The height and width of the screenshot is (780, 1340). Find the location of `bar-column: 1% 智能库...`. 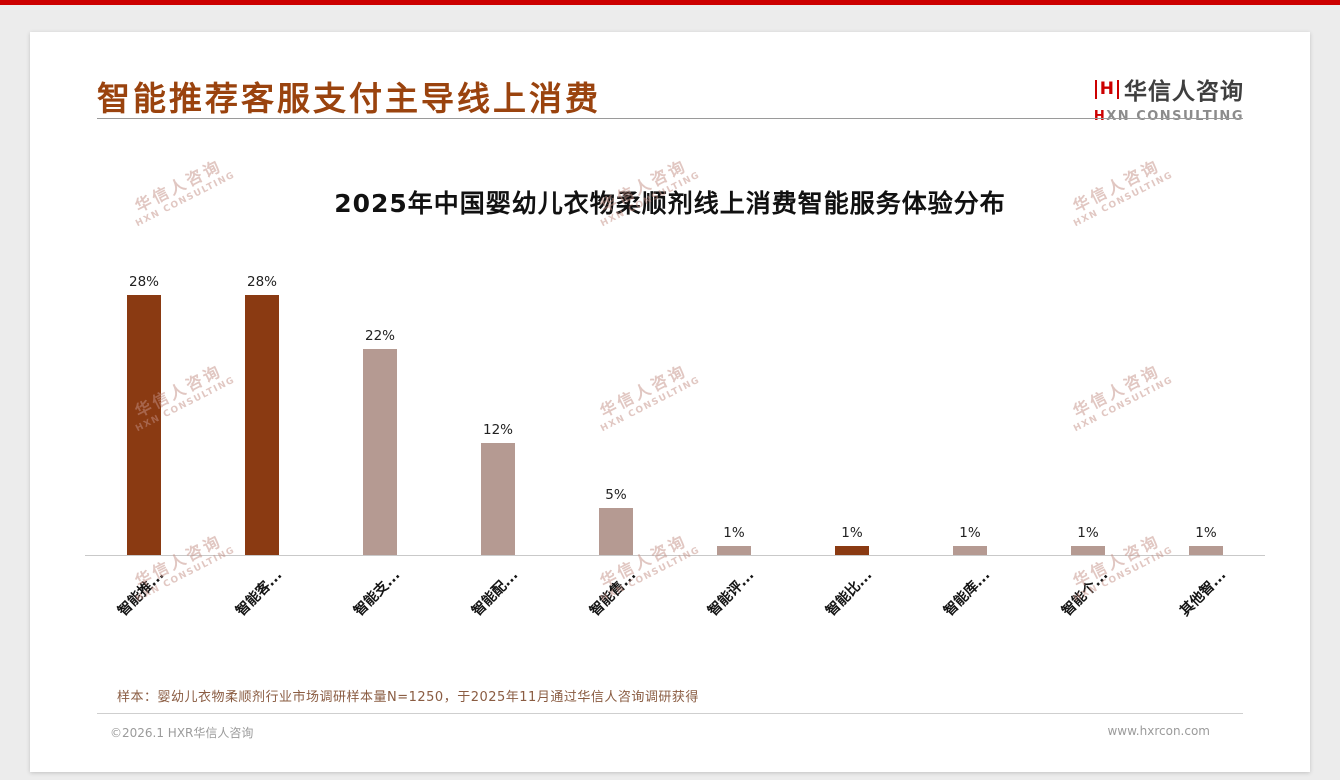

bar-column: 1% 智能库... is located at coordinates (970, 447).